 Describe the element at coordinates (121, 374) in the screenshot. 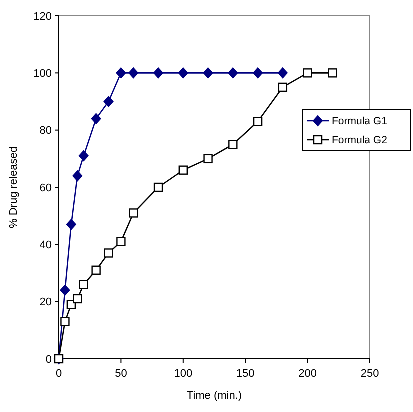

I see `x-tick-label: 50` at that location.